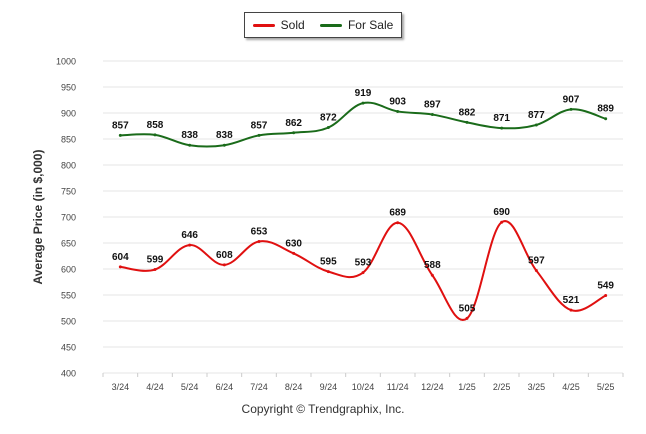 The height and width of the screenshot is (434, 646). Describe the element at coordinates (68, 140) in the screenshot. I see `y-tick-label: 850` at that location.